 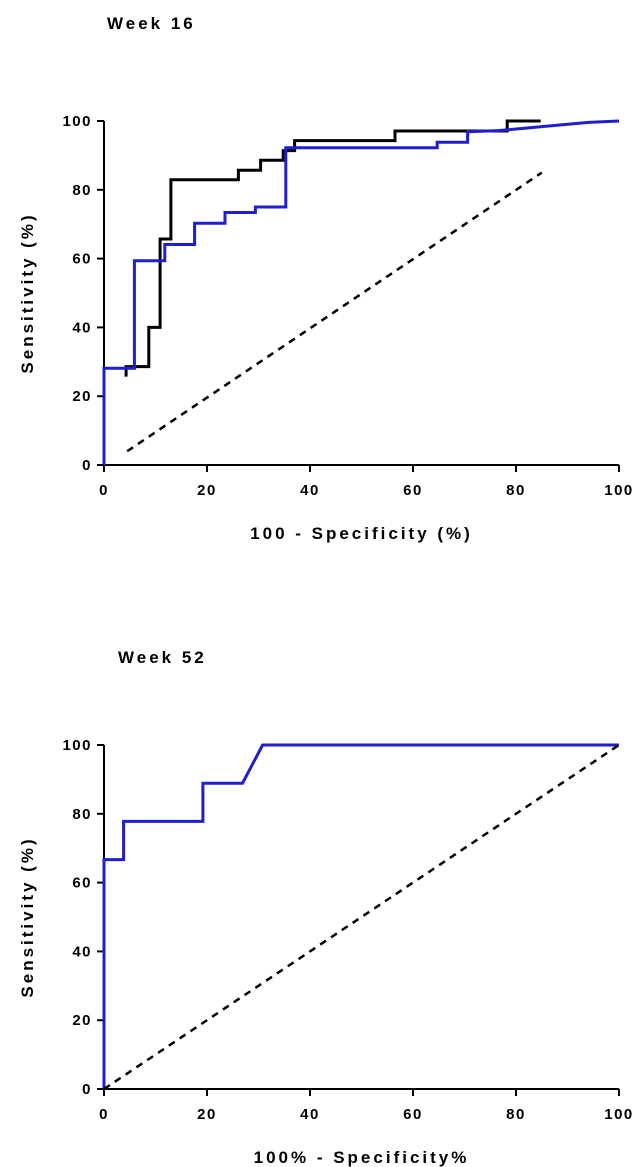 What do you see at coordinates (82, 814) in the screenshot?
I see `week52-y-tick-label: 80` at bounding box center [82, 814].